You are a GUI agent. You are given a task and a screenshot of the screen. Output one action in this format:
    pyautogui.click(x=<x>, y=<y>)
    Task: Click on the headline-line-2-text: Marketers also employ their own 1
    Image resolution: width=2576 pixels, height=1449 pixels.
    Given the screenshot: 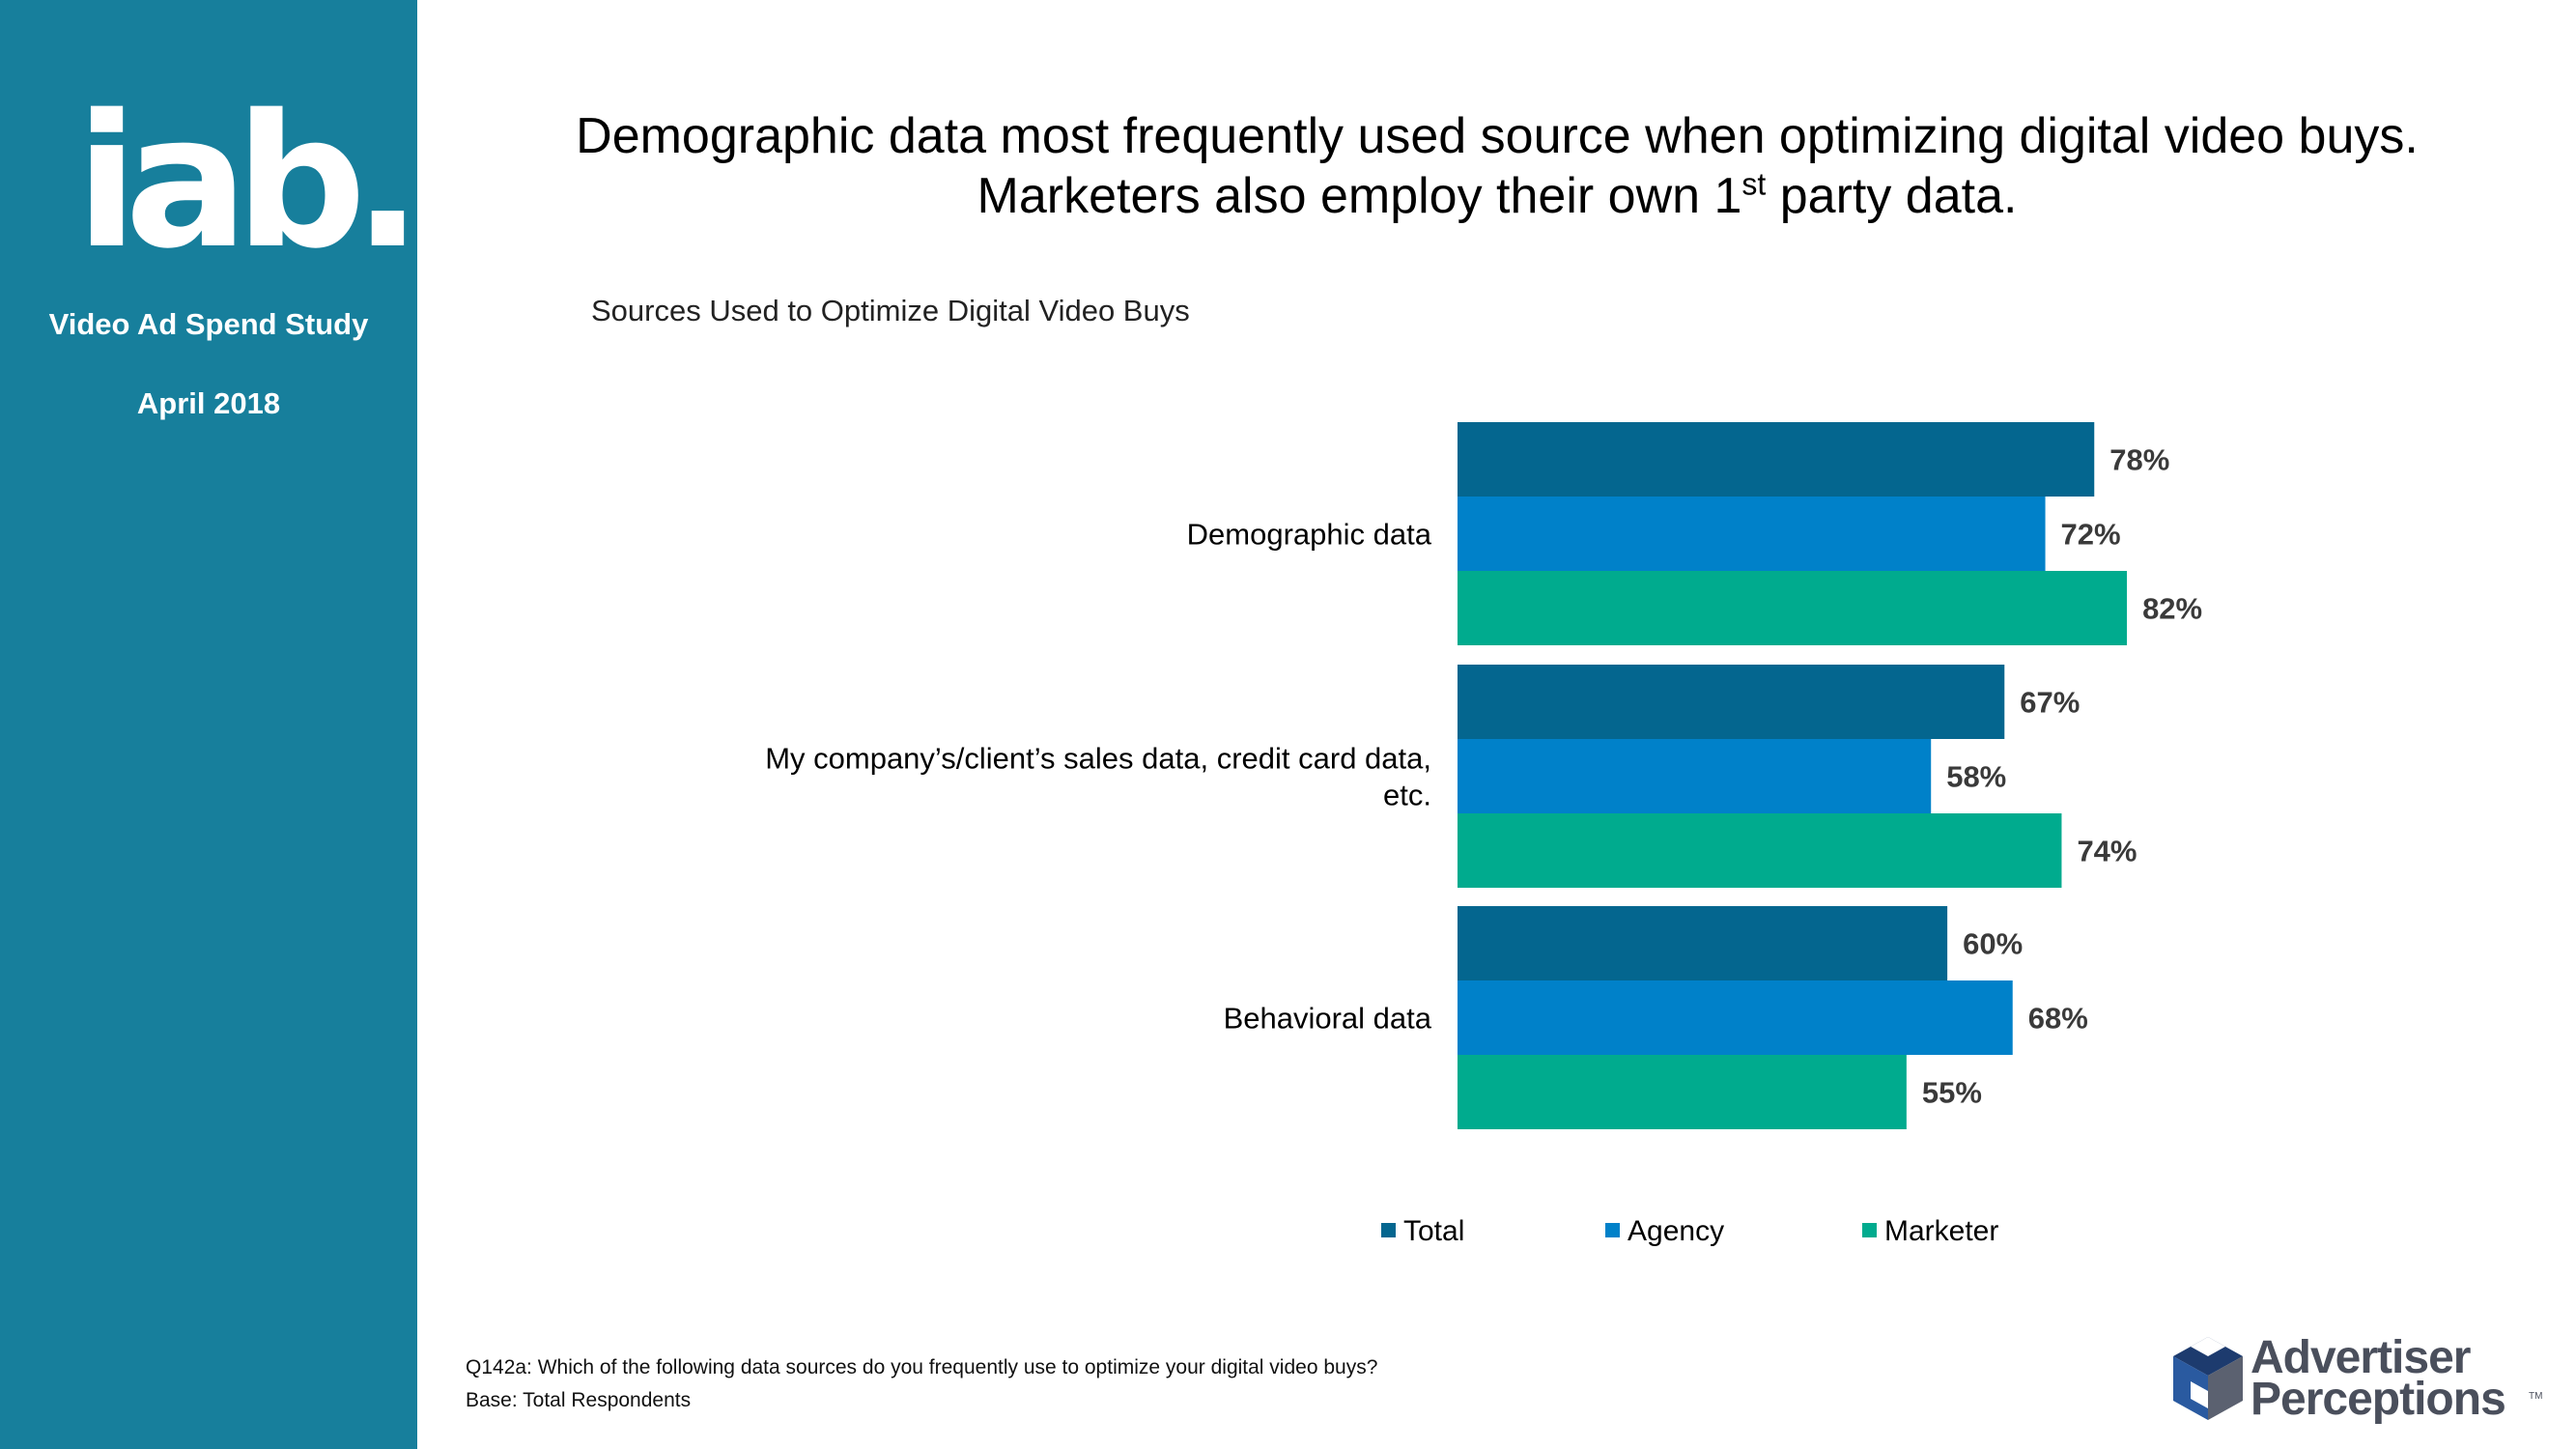 What is the action you would take?
    pyautogui.click(x=1359, y=196)
    